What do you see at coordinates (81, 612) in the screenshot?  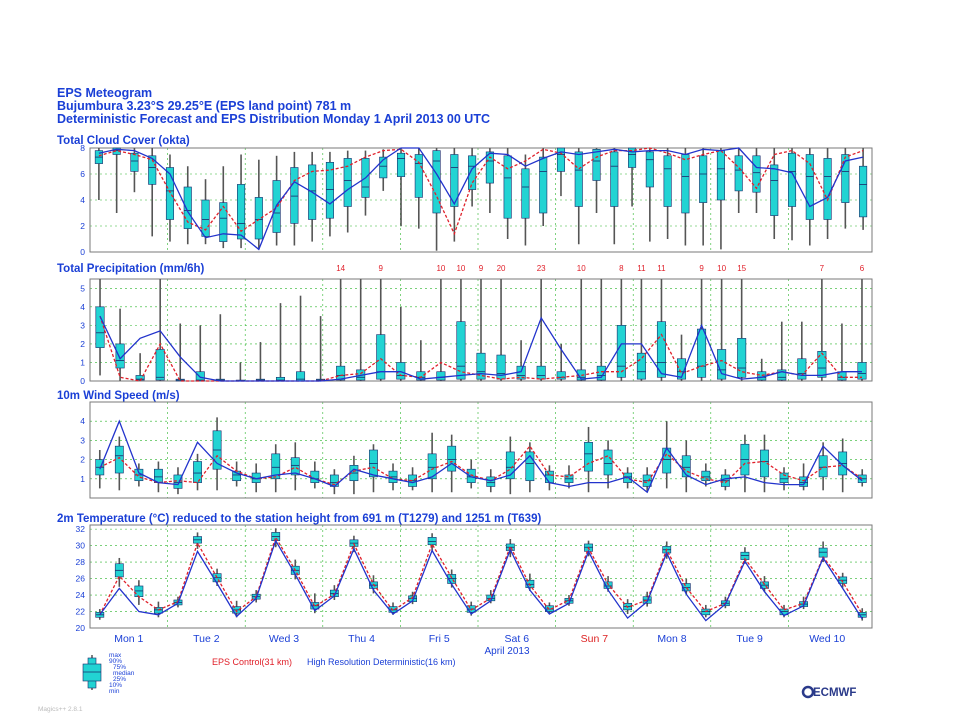 I see `y-tick-label: 22` at bounding box center [81, 612].